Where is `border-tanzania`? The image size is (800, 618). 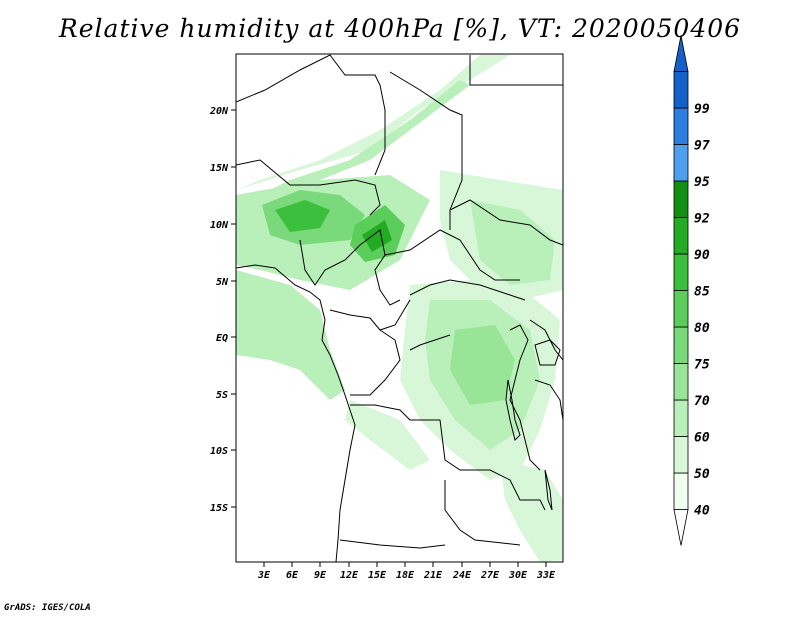
border-tanzania is located at coordinates (548, 400).